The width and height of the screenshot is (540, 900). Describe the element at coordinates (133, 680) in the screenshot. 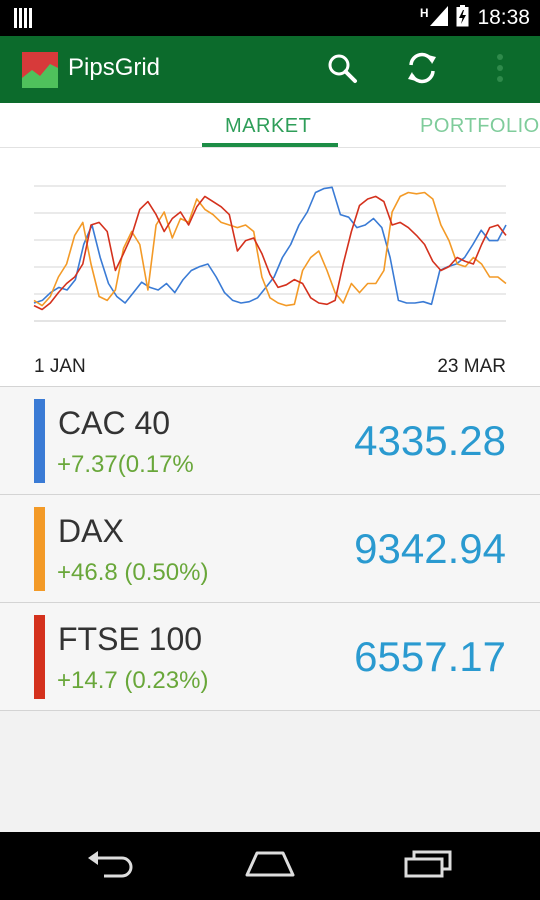

I see `index-change: +14.7 (0.23%)` at that location.